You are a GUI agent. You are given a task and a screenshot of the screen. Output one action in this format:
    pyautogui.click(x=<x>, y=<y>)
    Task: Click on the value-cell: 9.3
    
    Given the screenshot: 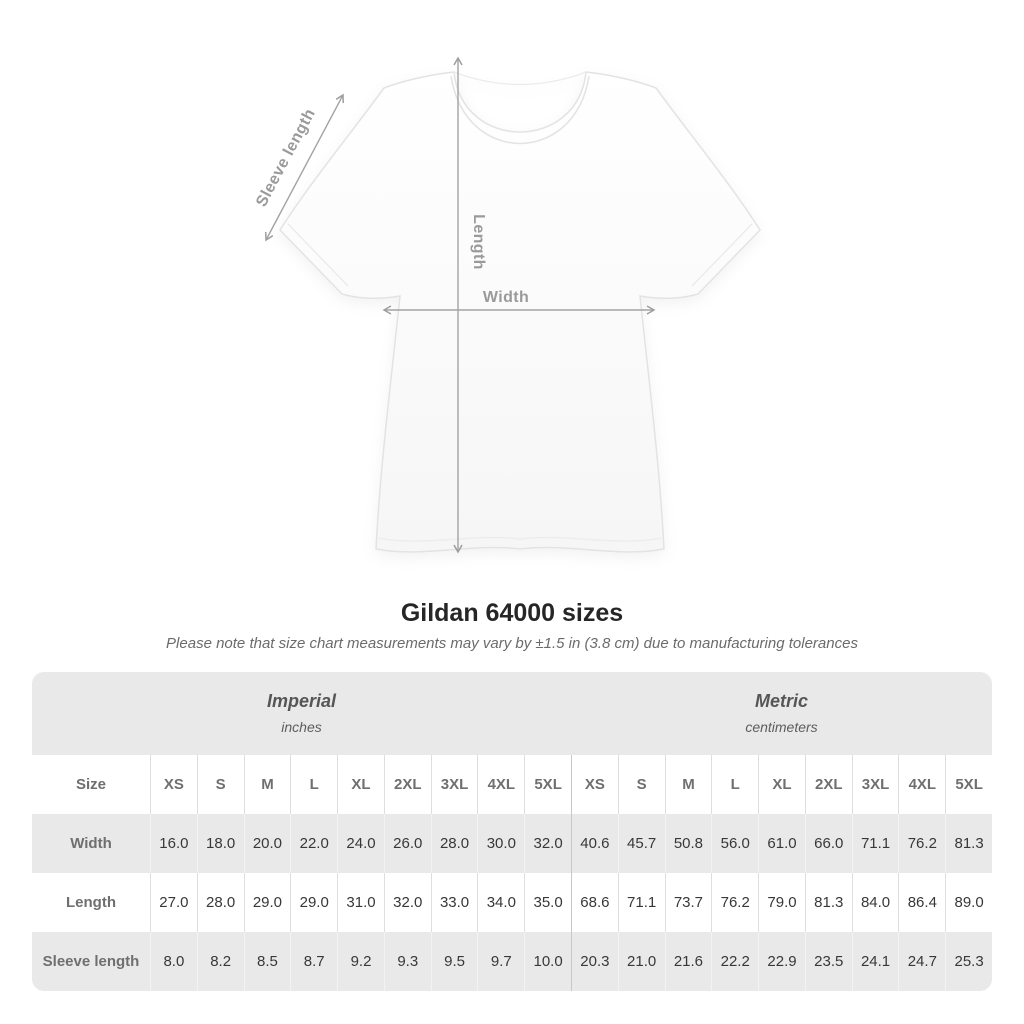 What is the action you would take?
    pyautogui.click(x=407, y=961)
    